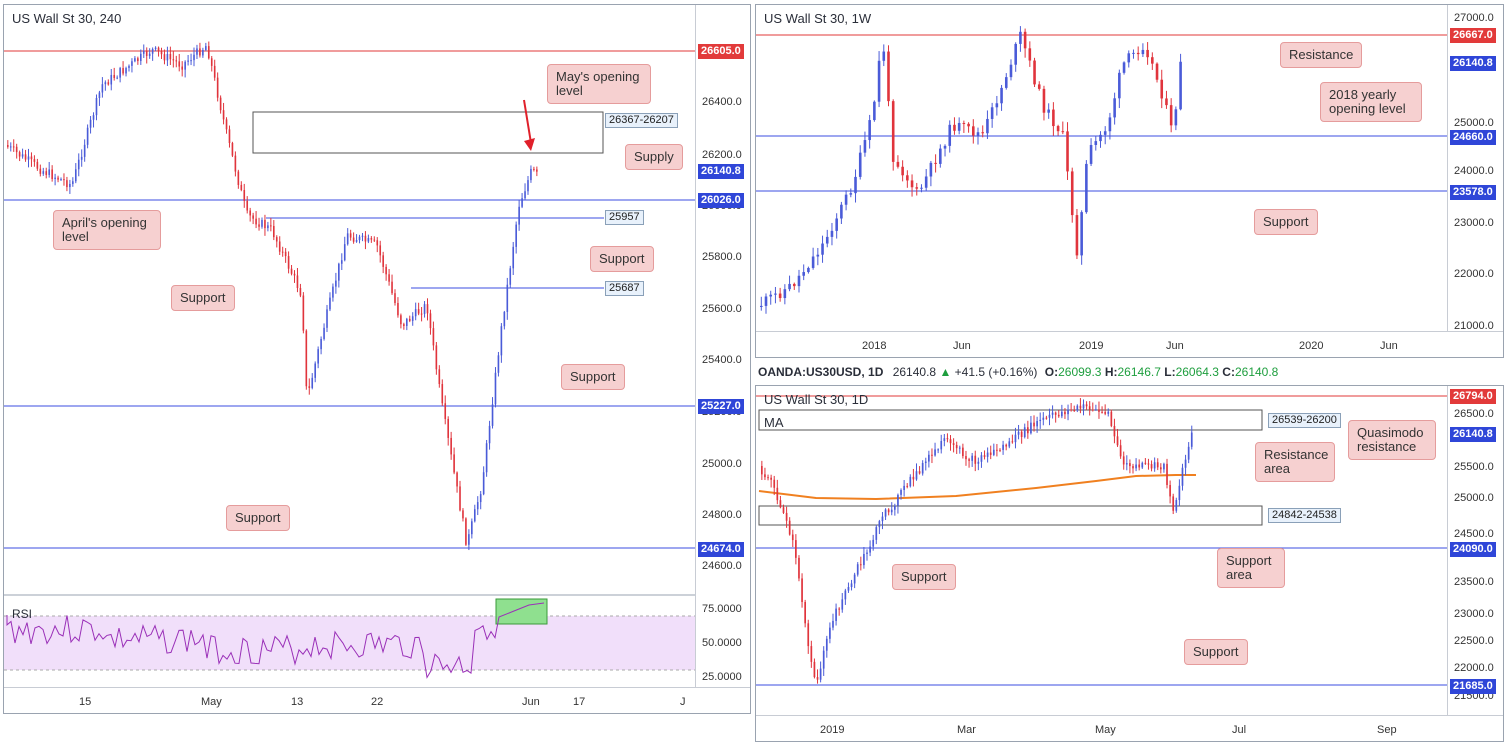 The width and height of the screenshot is (1506, 744). Describe the element at coordinates (258, 518) in the screenshot. I see `callout-support-d: Support` at that location.